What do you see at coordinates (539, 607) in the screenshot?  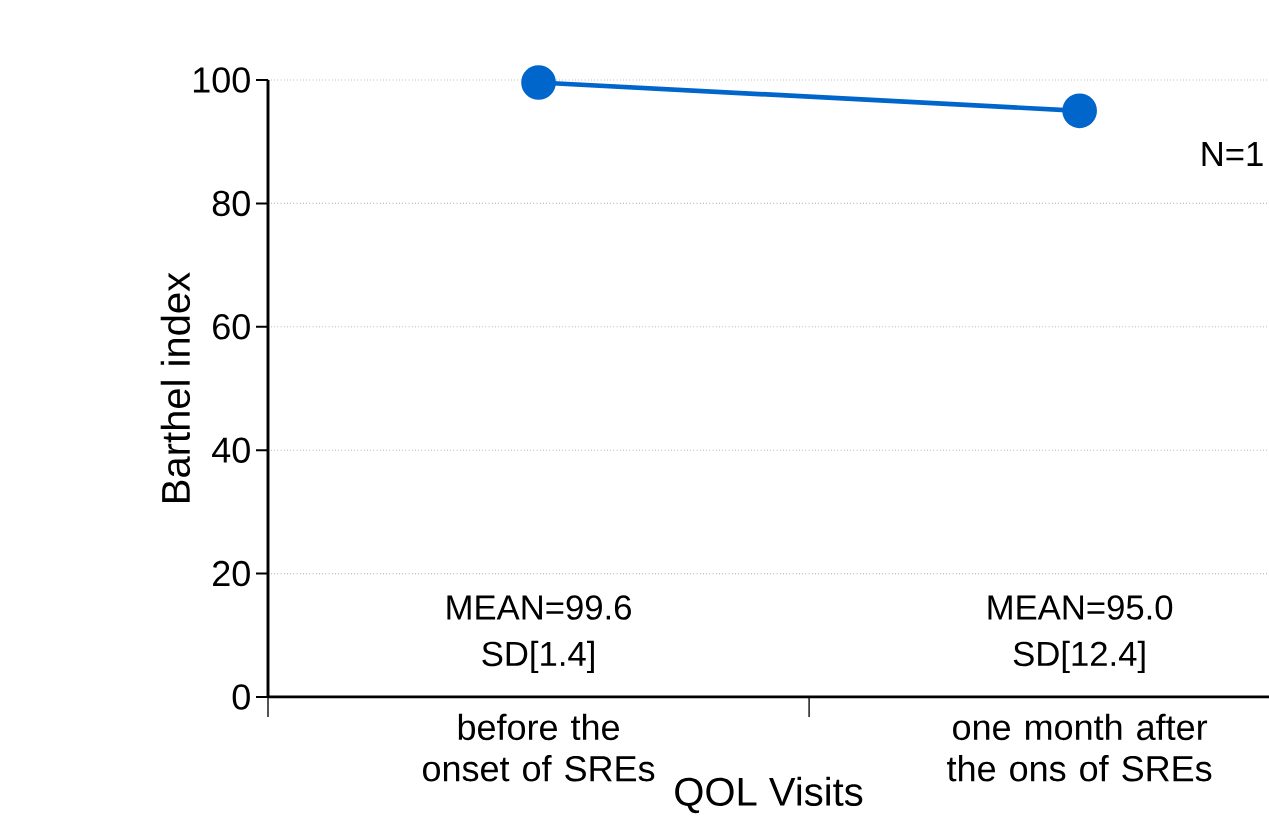 I see `annotation: MEAN=99.6` at bounding box center [539, 607].